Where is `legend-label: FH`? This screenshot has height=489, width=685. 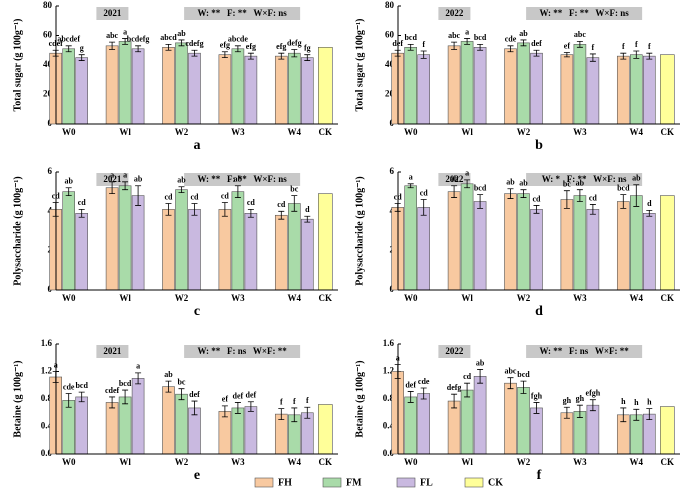 legend-label: FH is located at coordinates (285, 482).